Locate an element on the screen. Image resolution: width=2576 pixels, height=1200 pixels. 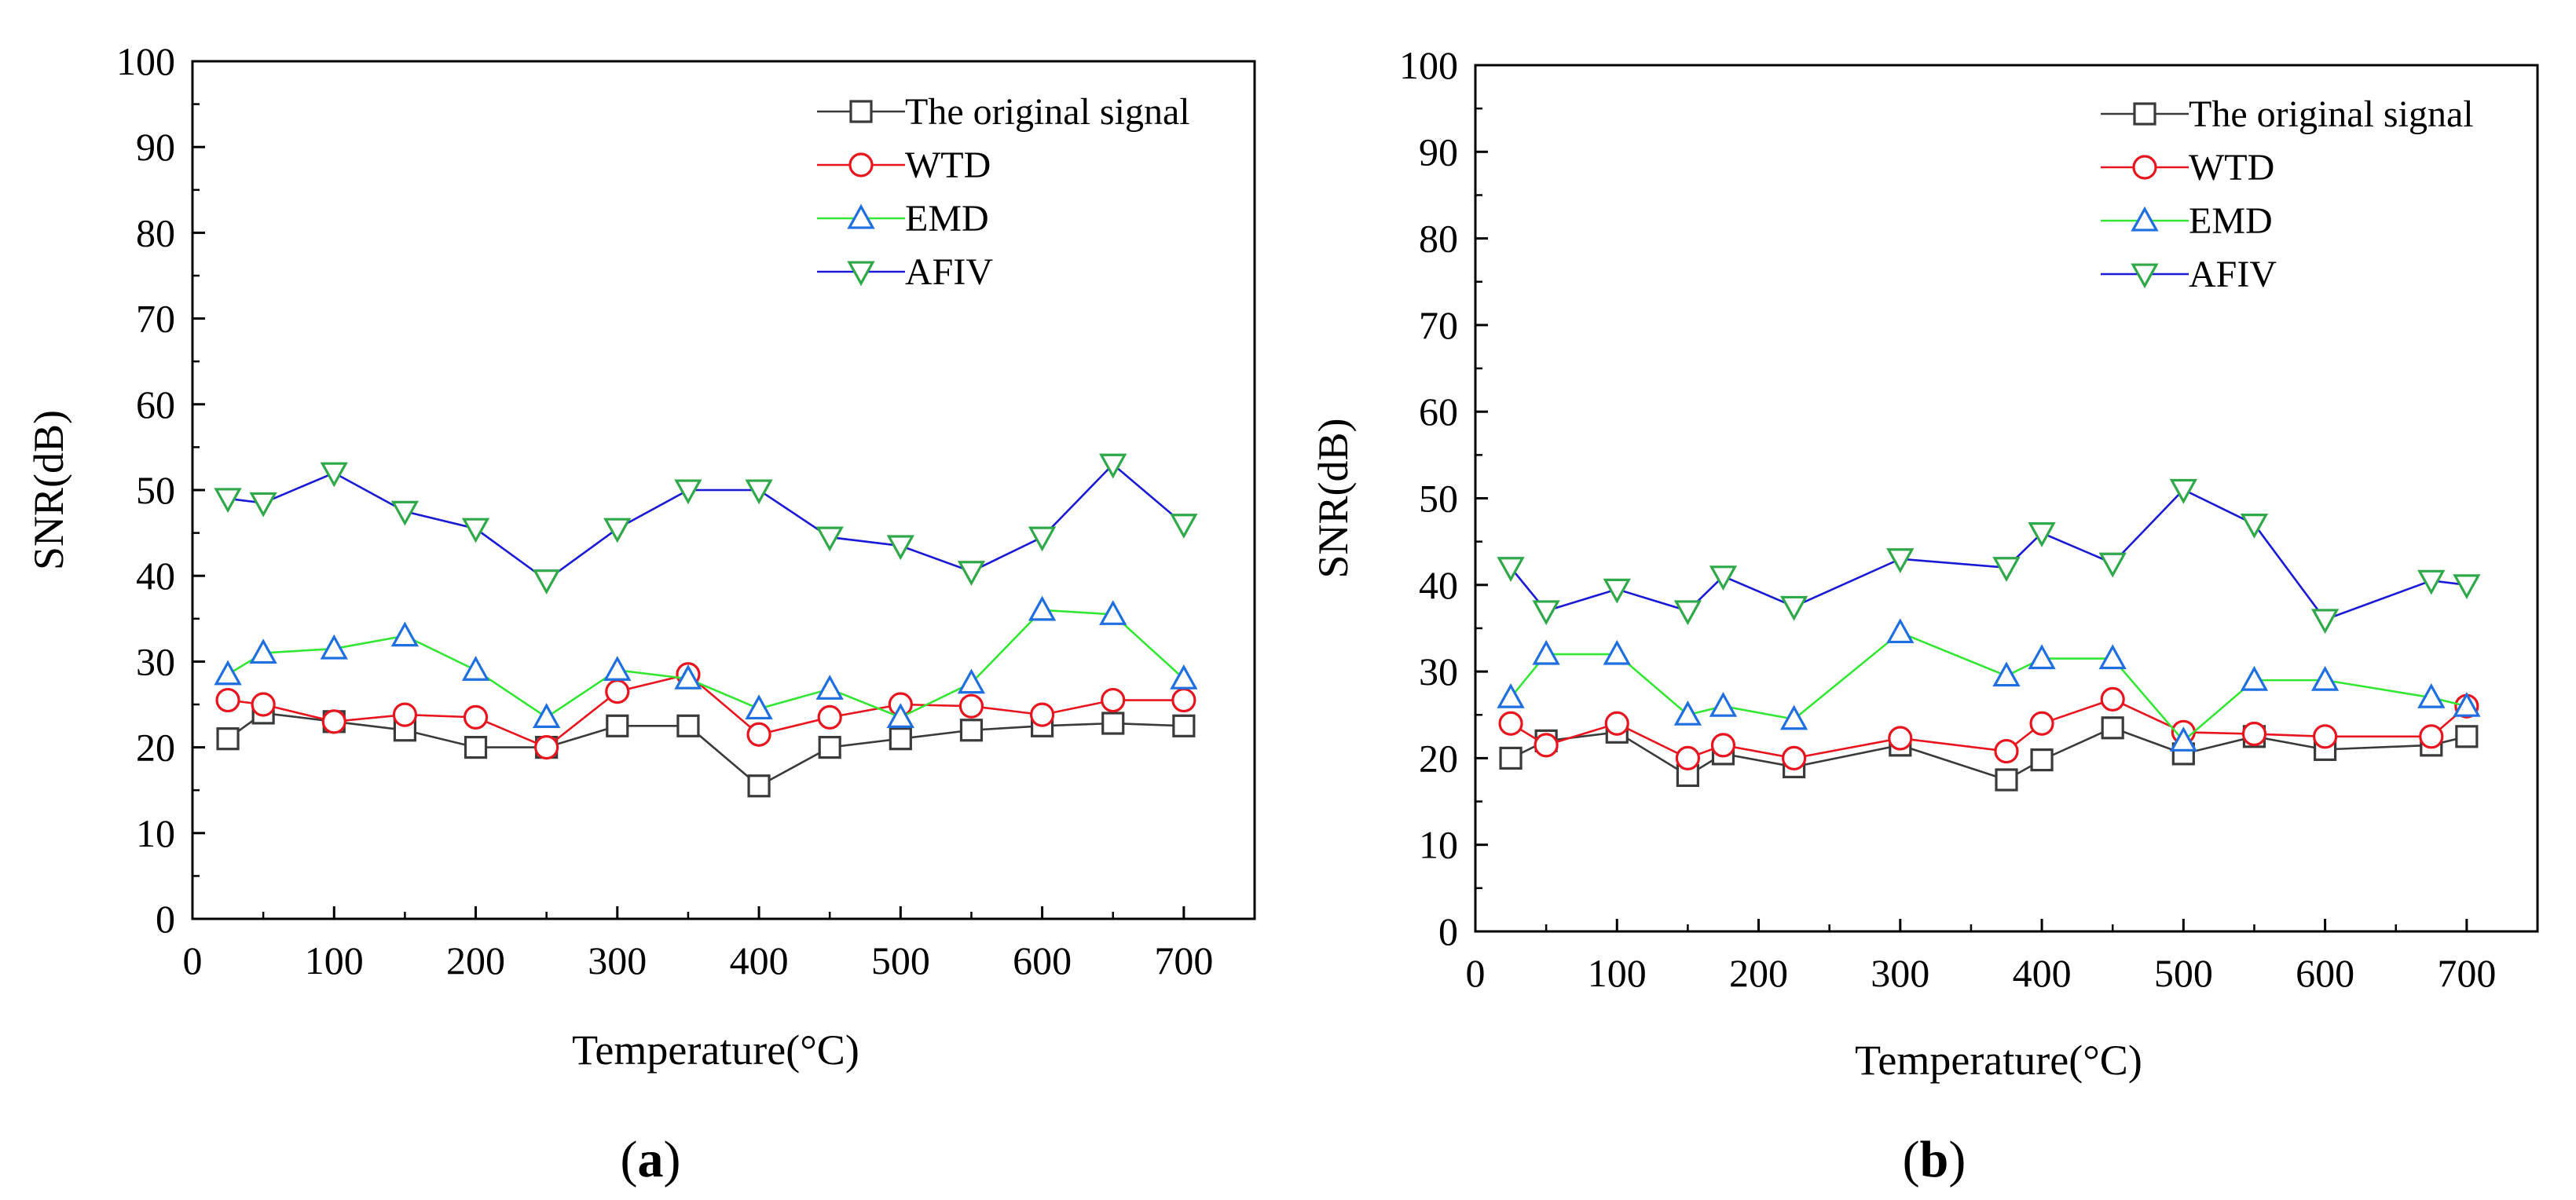
y-tick-label: 10 is located at coordinates (1438, 845).